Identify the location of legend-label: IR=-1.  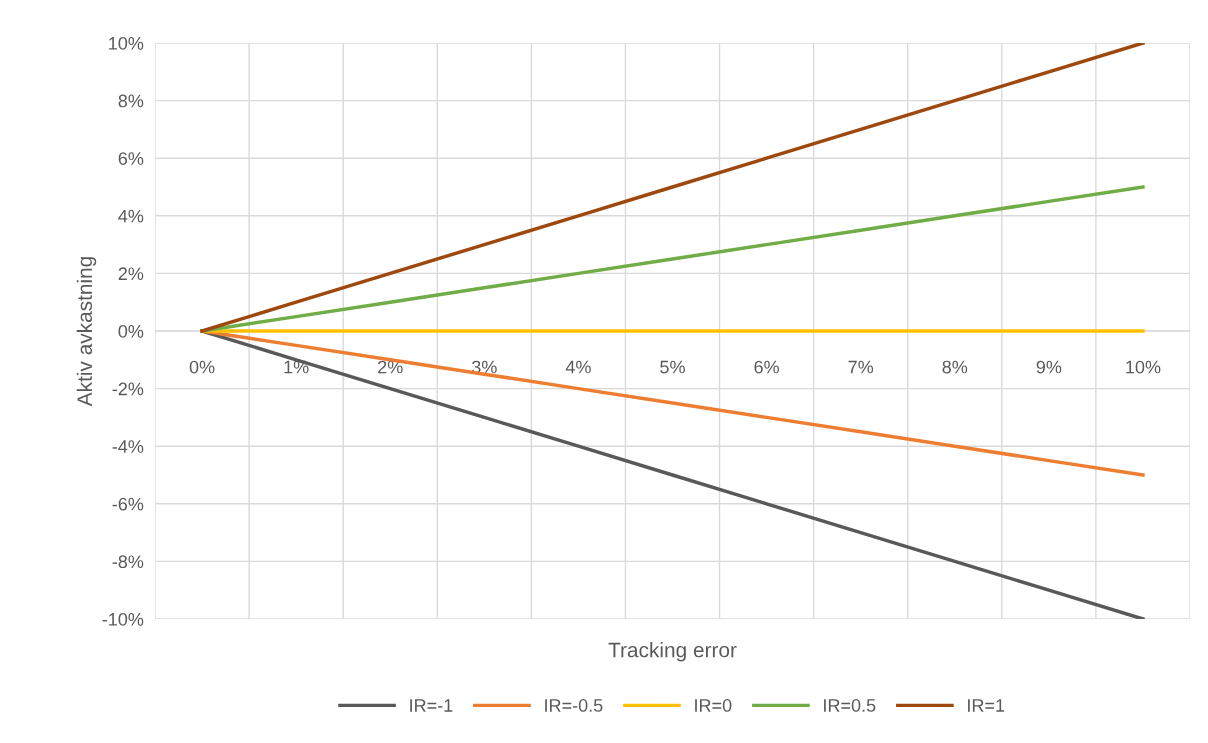
(431, 705).